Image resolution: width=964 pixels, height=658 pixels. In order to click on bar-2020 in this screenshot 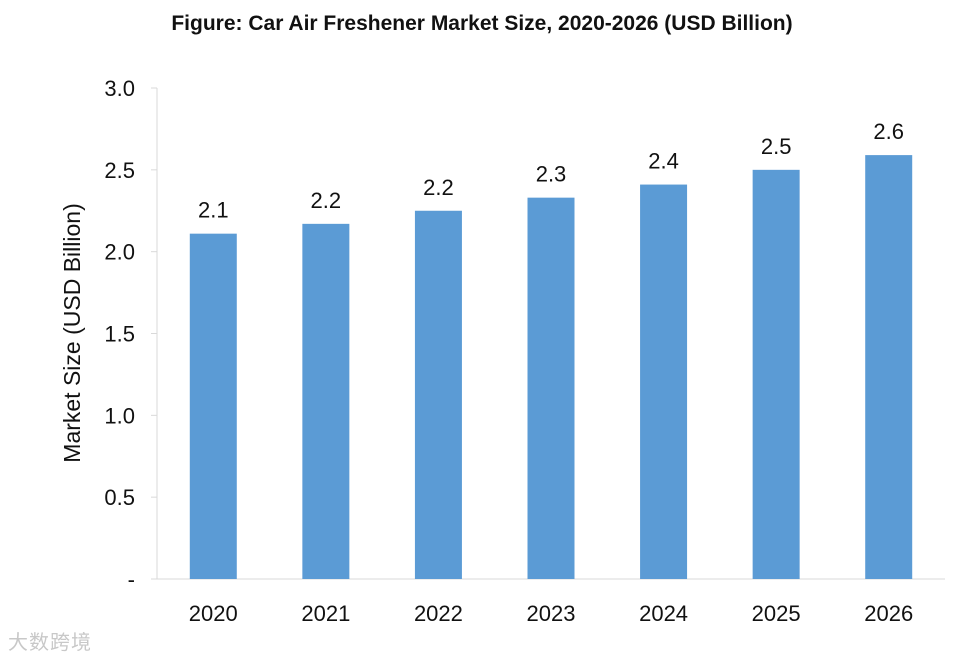, I will do `click(213, 406)`.